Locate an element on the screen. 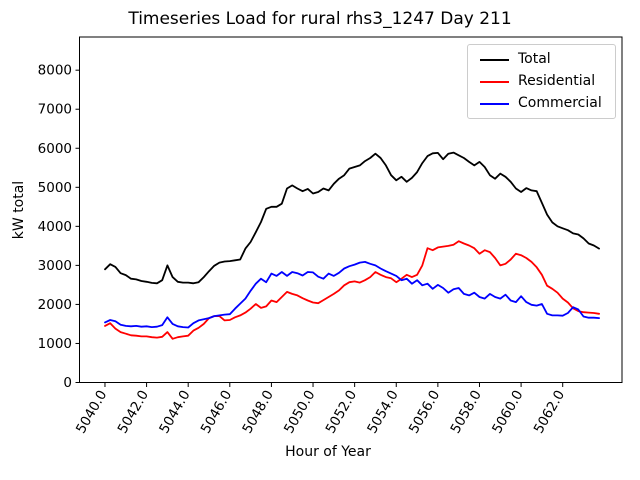  svg-text: 5062.0 is located at coordinates (549, 412).